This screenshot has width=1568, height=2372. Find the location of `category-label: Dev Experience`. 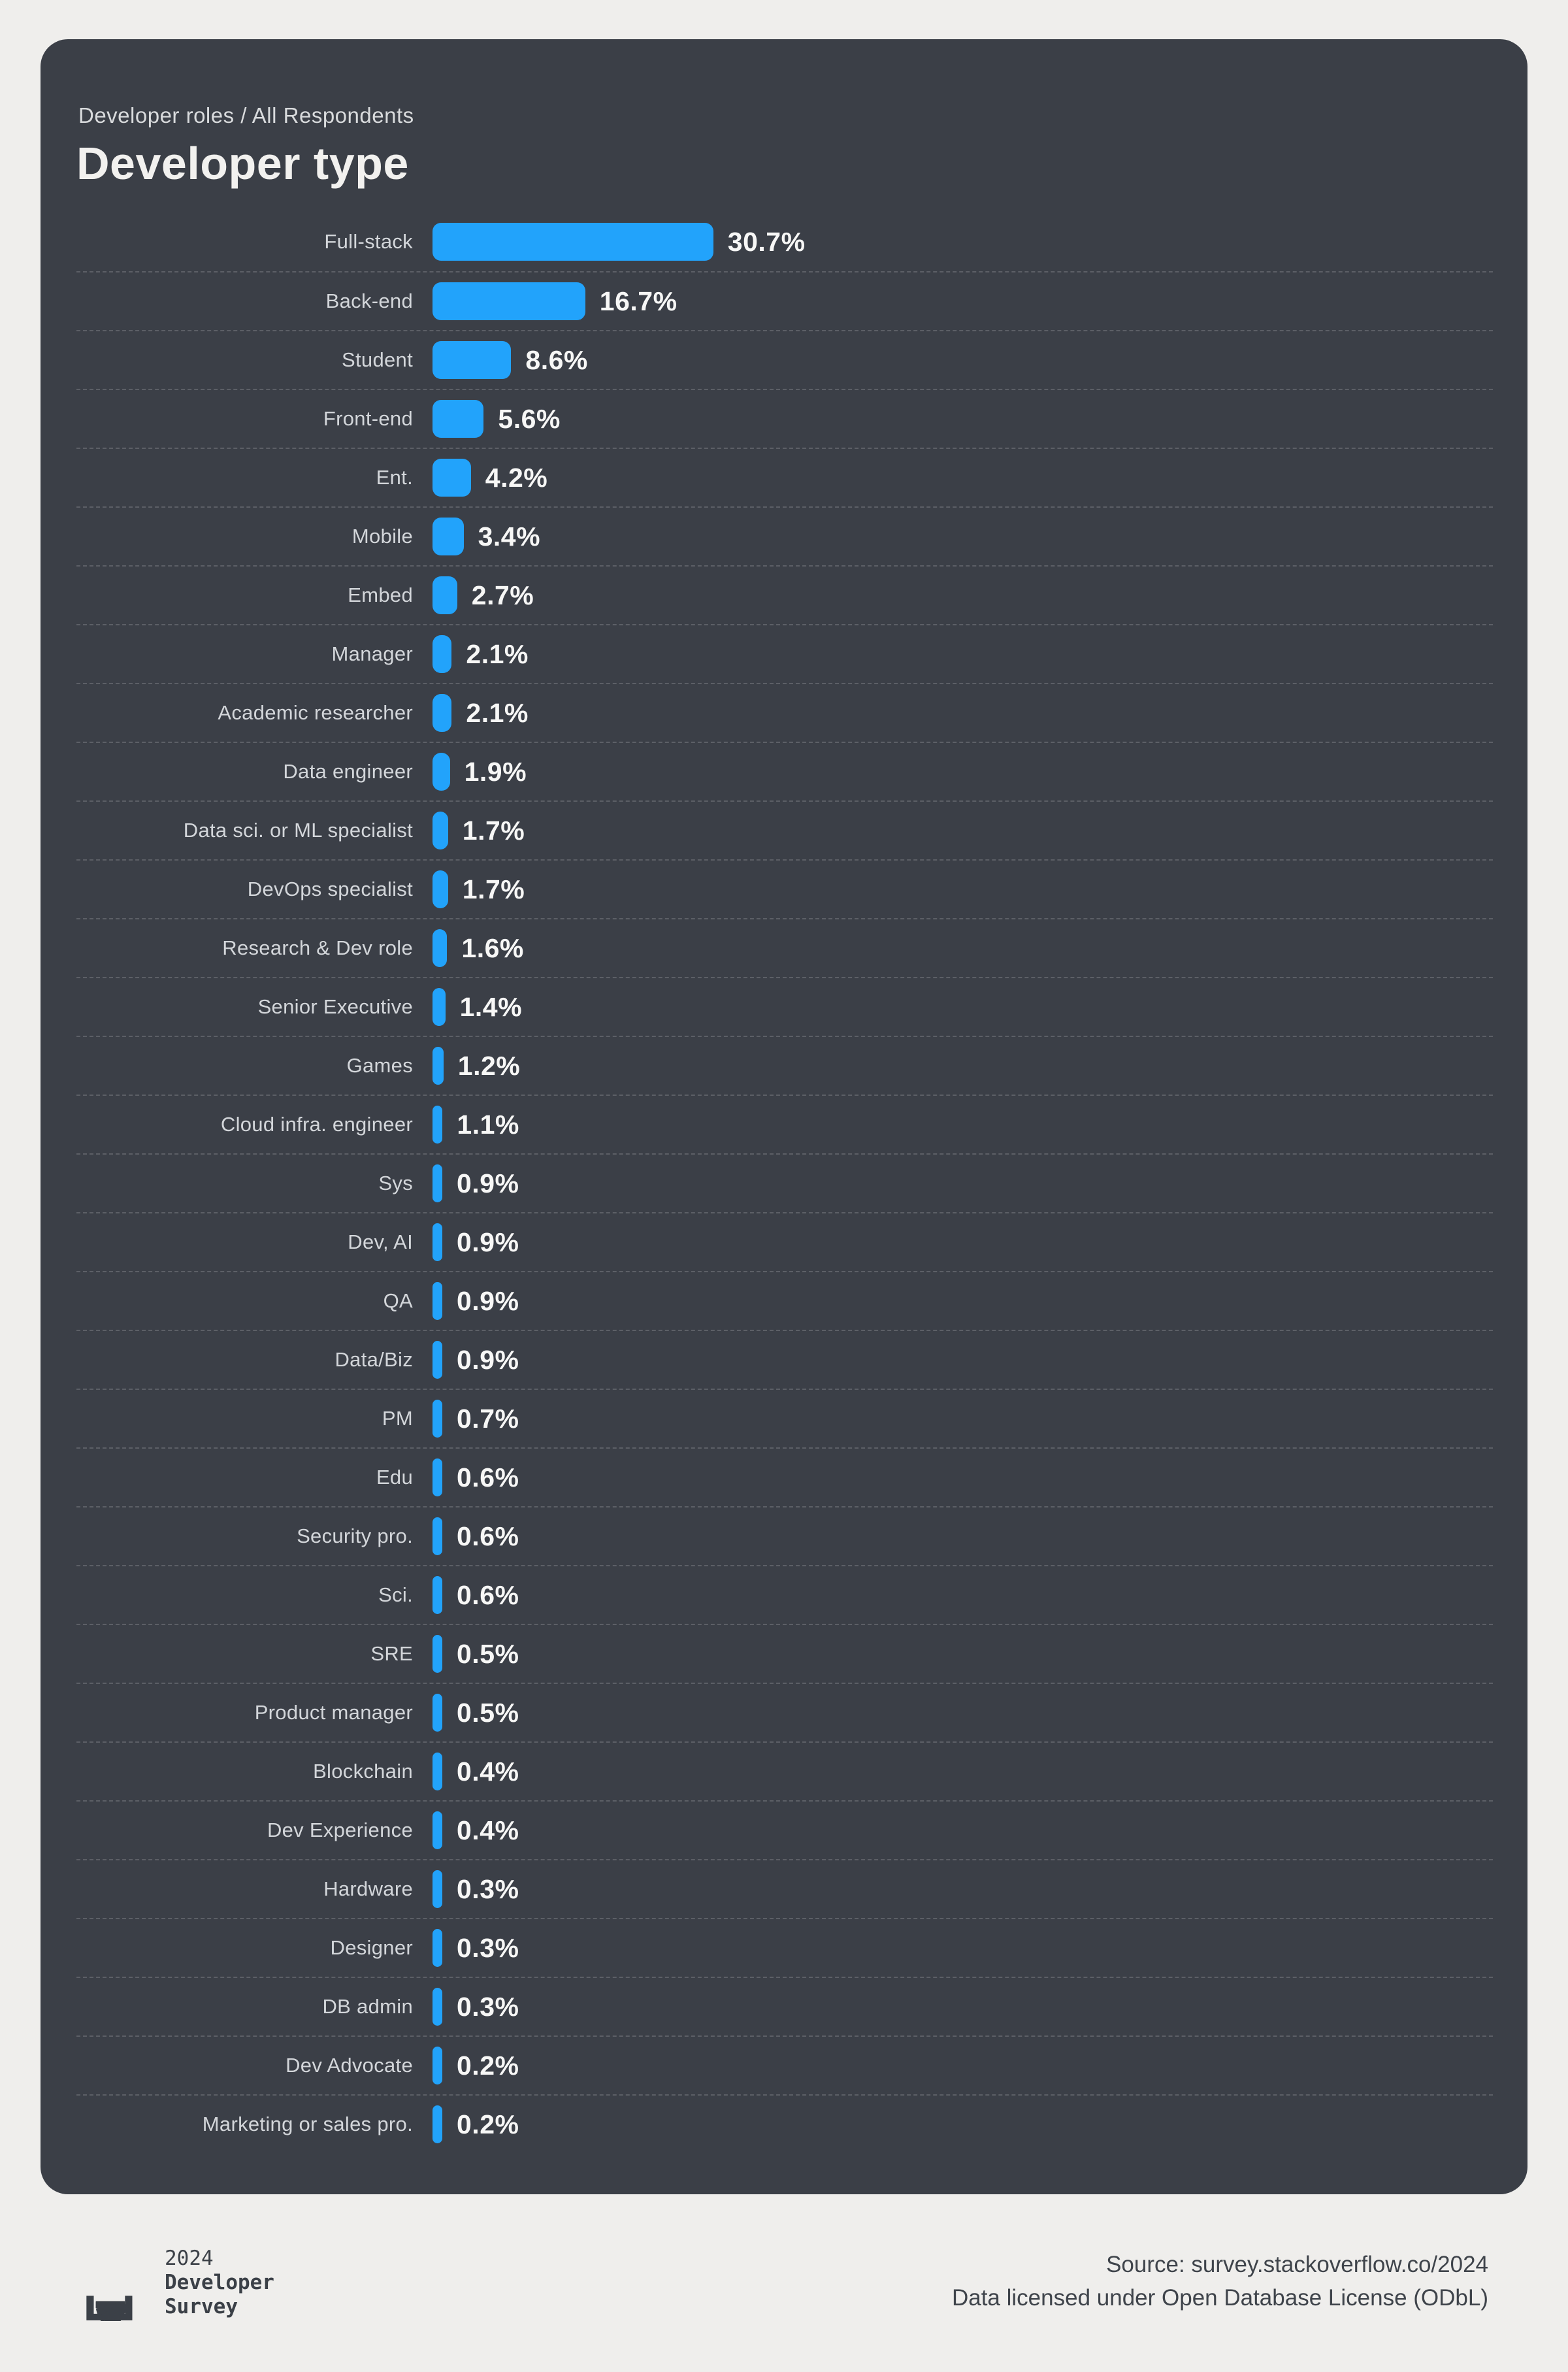

category-label: Dev Experience is located at coordinates (340, 1830).